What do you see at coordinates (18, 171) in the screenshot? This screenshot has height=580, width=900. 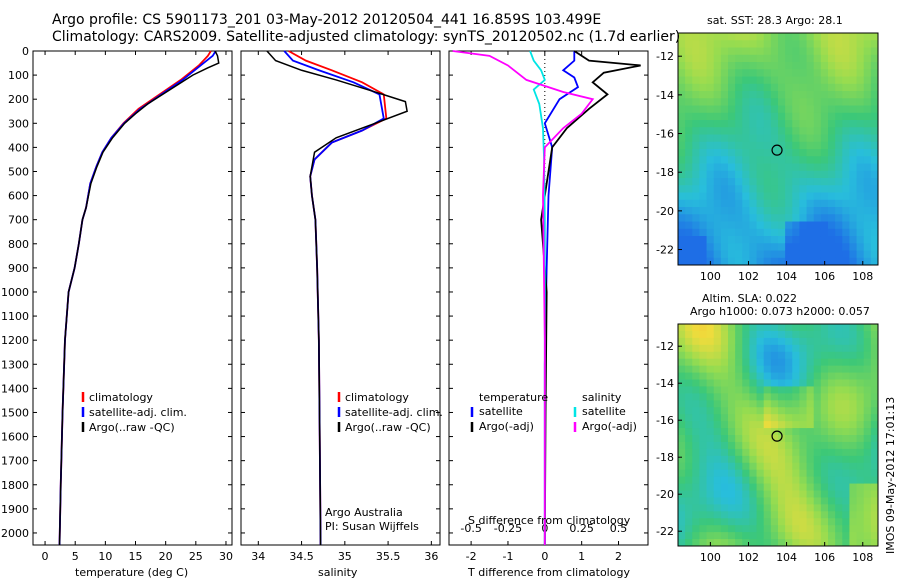 I see `depth-tick-label: 500` at bounding box center [18, 171].